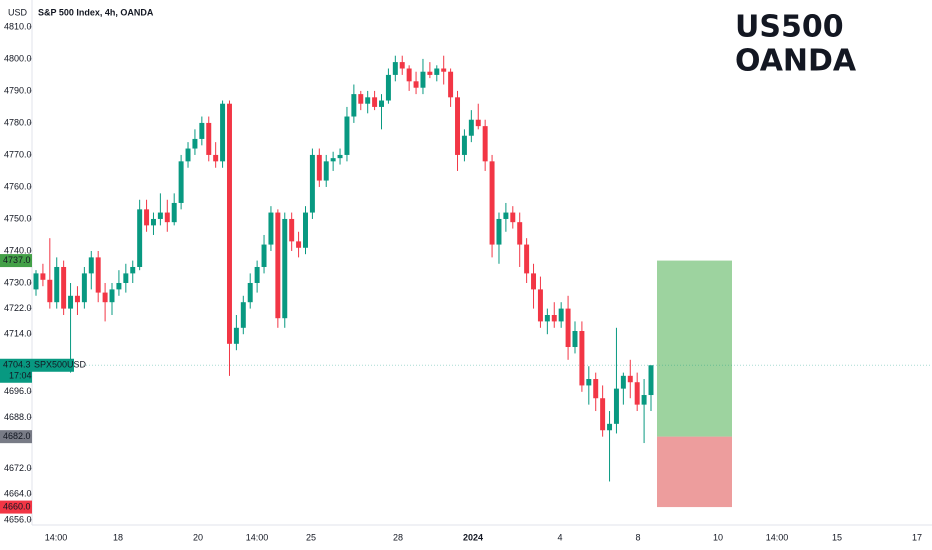  Describe the element at coordinates (18, 58) in the screenshot. I see `y-tick-label: 4800.0` at that location.